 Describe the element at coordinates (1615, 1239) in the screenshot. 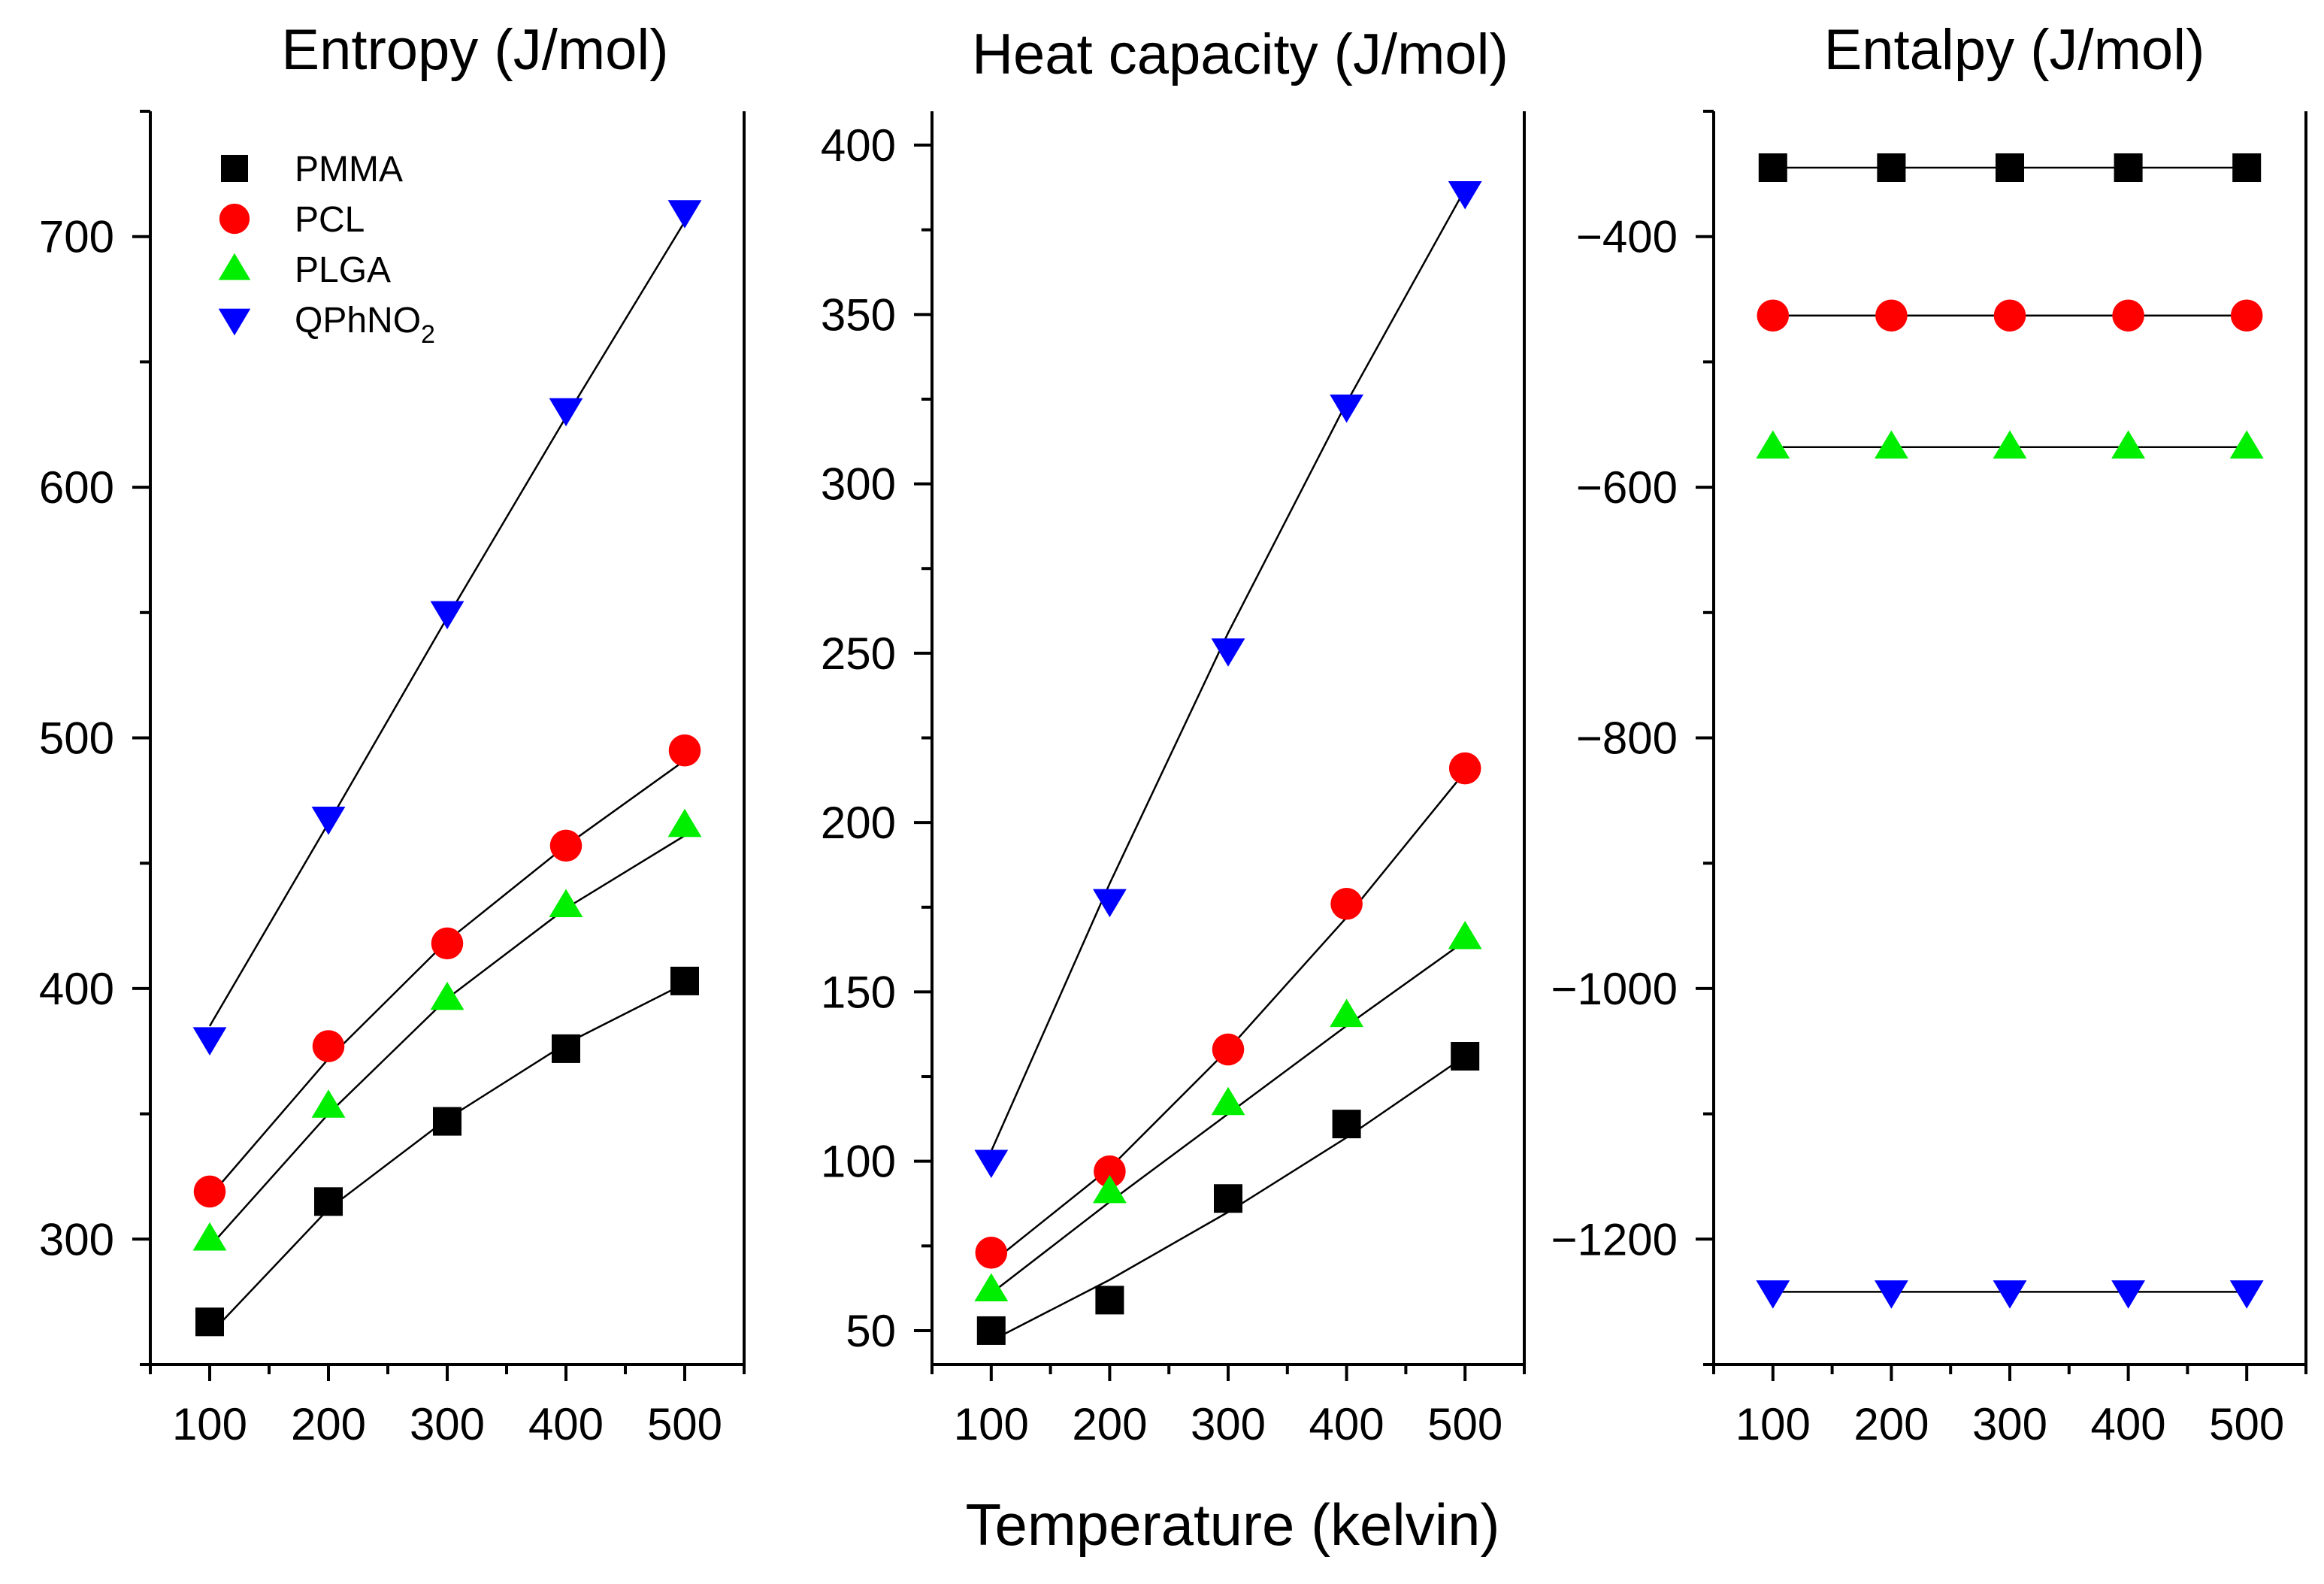

I see `enthalpy-y-tick-label: −1200` at that location.